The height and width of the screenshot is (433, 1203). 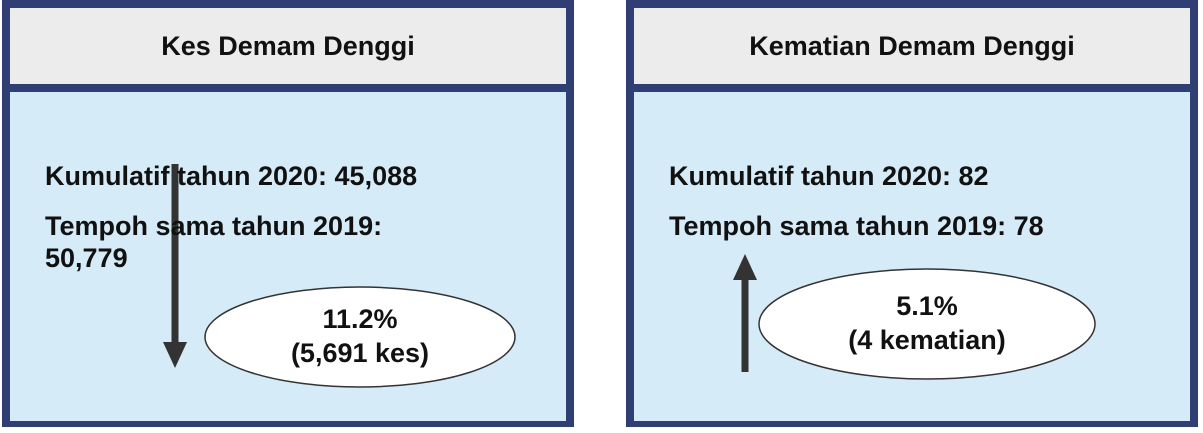 What do you see at coordinates (912, 46) in the screenshot?
I see `panel-title: Kematian Demam Denggi` at bounding box center [912, 46].